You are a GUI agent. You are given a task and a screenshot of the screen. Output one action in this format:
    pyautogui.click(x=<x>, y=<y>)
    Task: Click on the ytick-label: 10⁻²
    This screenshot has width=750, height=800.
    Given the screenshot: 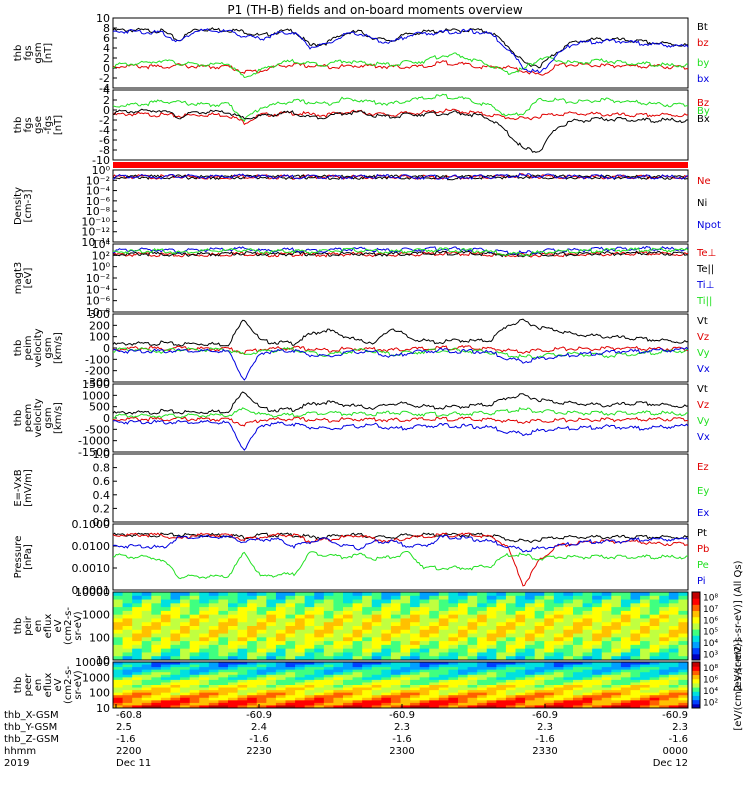 What is the action you would take?
    pyautogui.click(x=98, y=180)
    